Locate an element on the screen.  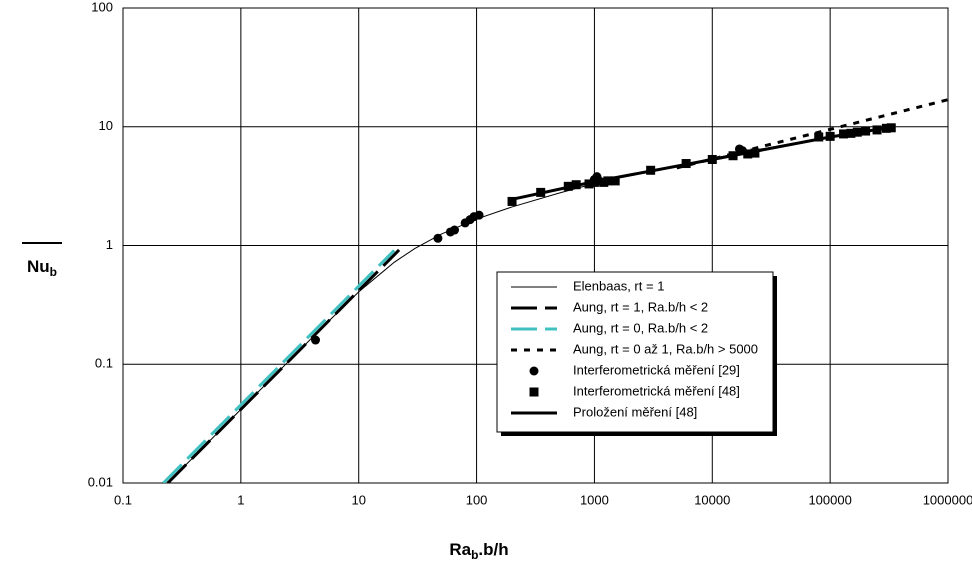
x-tick-label: 100 is located at coordinates (477, 499).